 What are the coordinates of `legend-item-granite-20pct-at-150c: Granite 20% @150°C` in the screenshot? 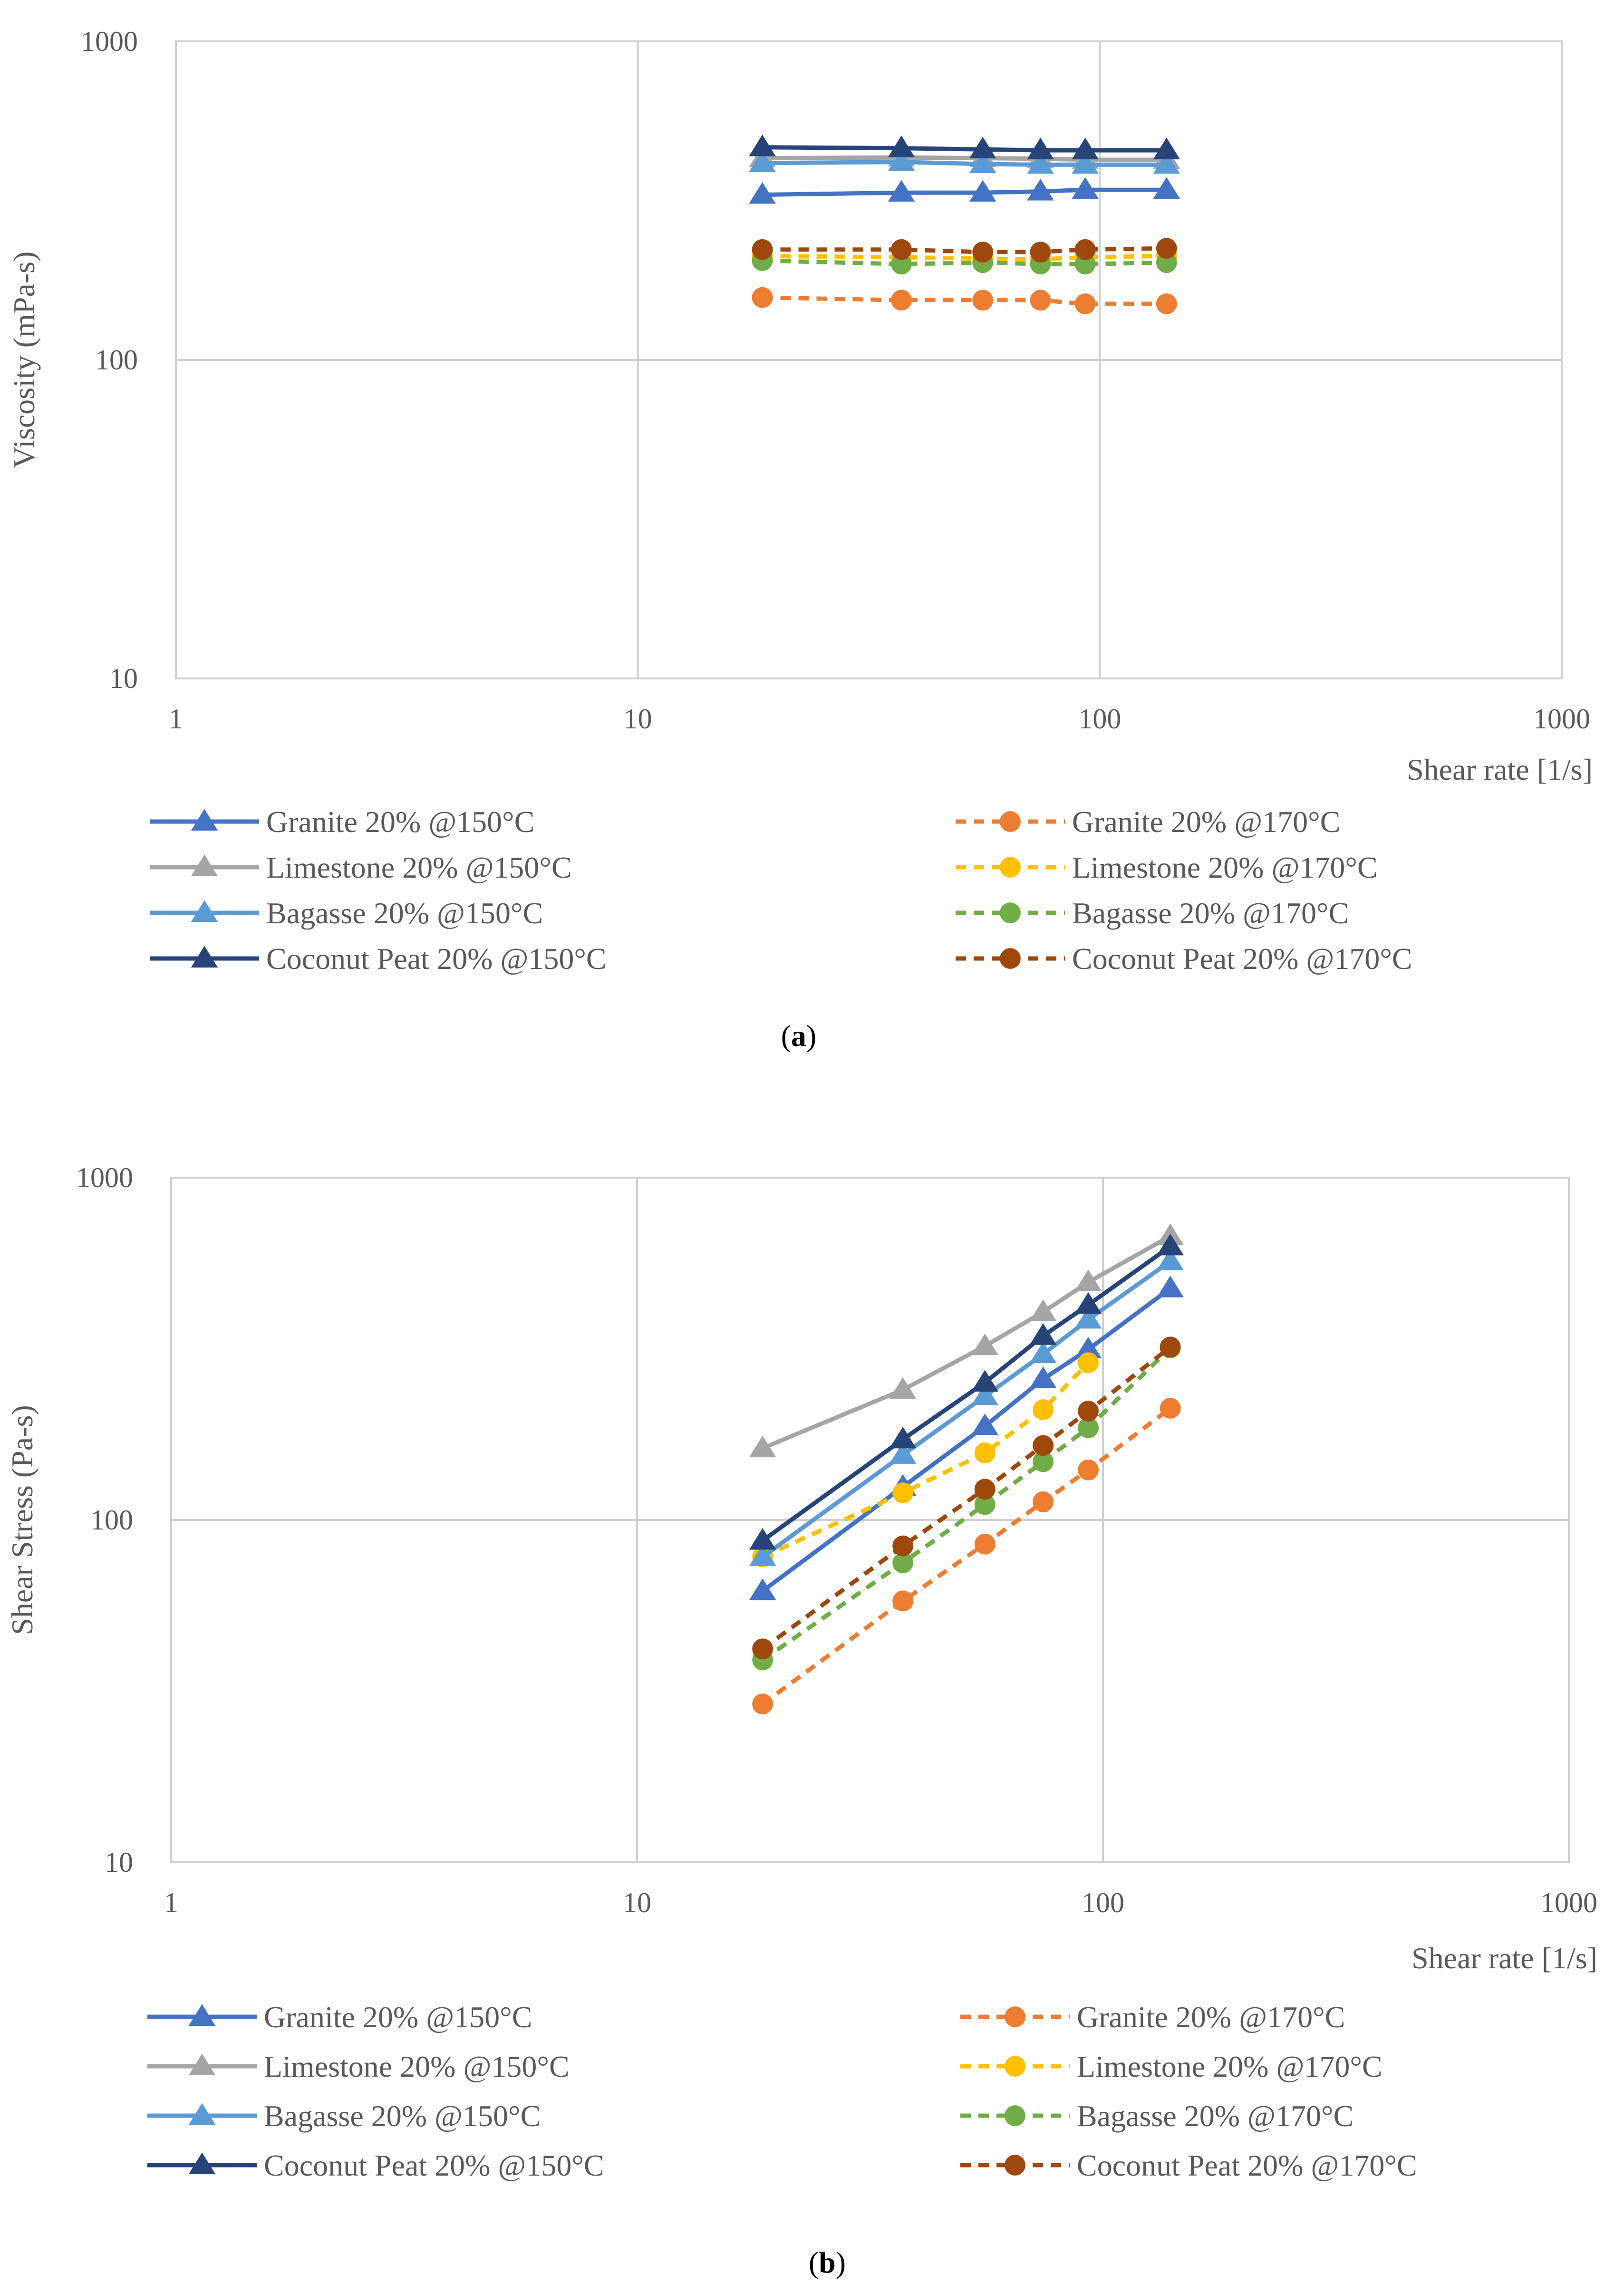 It's located at (339, 2017).